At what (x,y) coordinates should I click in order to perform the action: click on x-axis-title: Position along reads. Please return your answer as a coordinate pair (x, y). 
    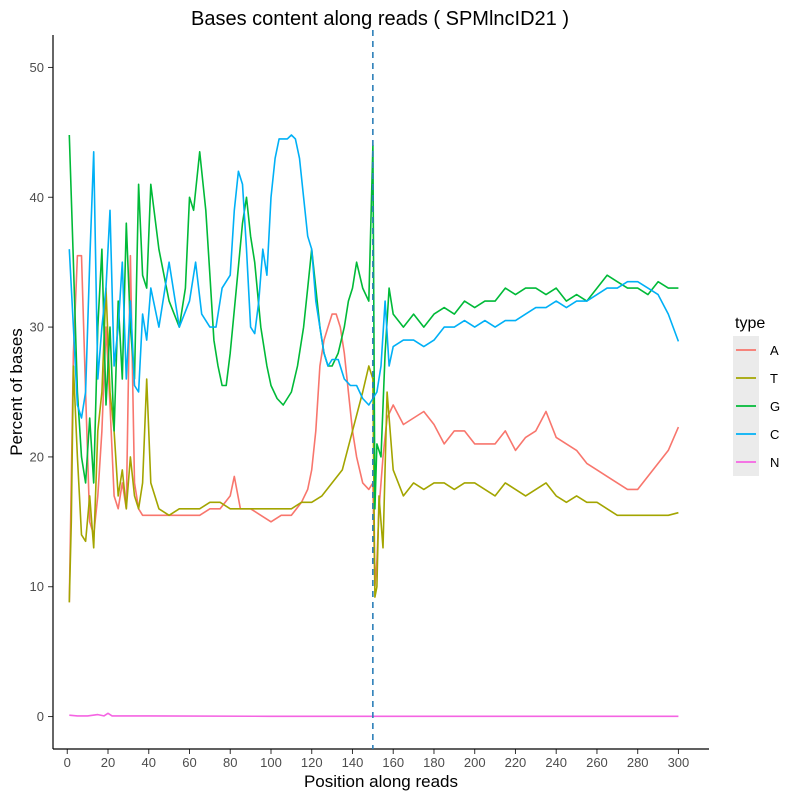
    Looking at the image, I should click on (381, 781).